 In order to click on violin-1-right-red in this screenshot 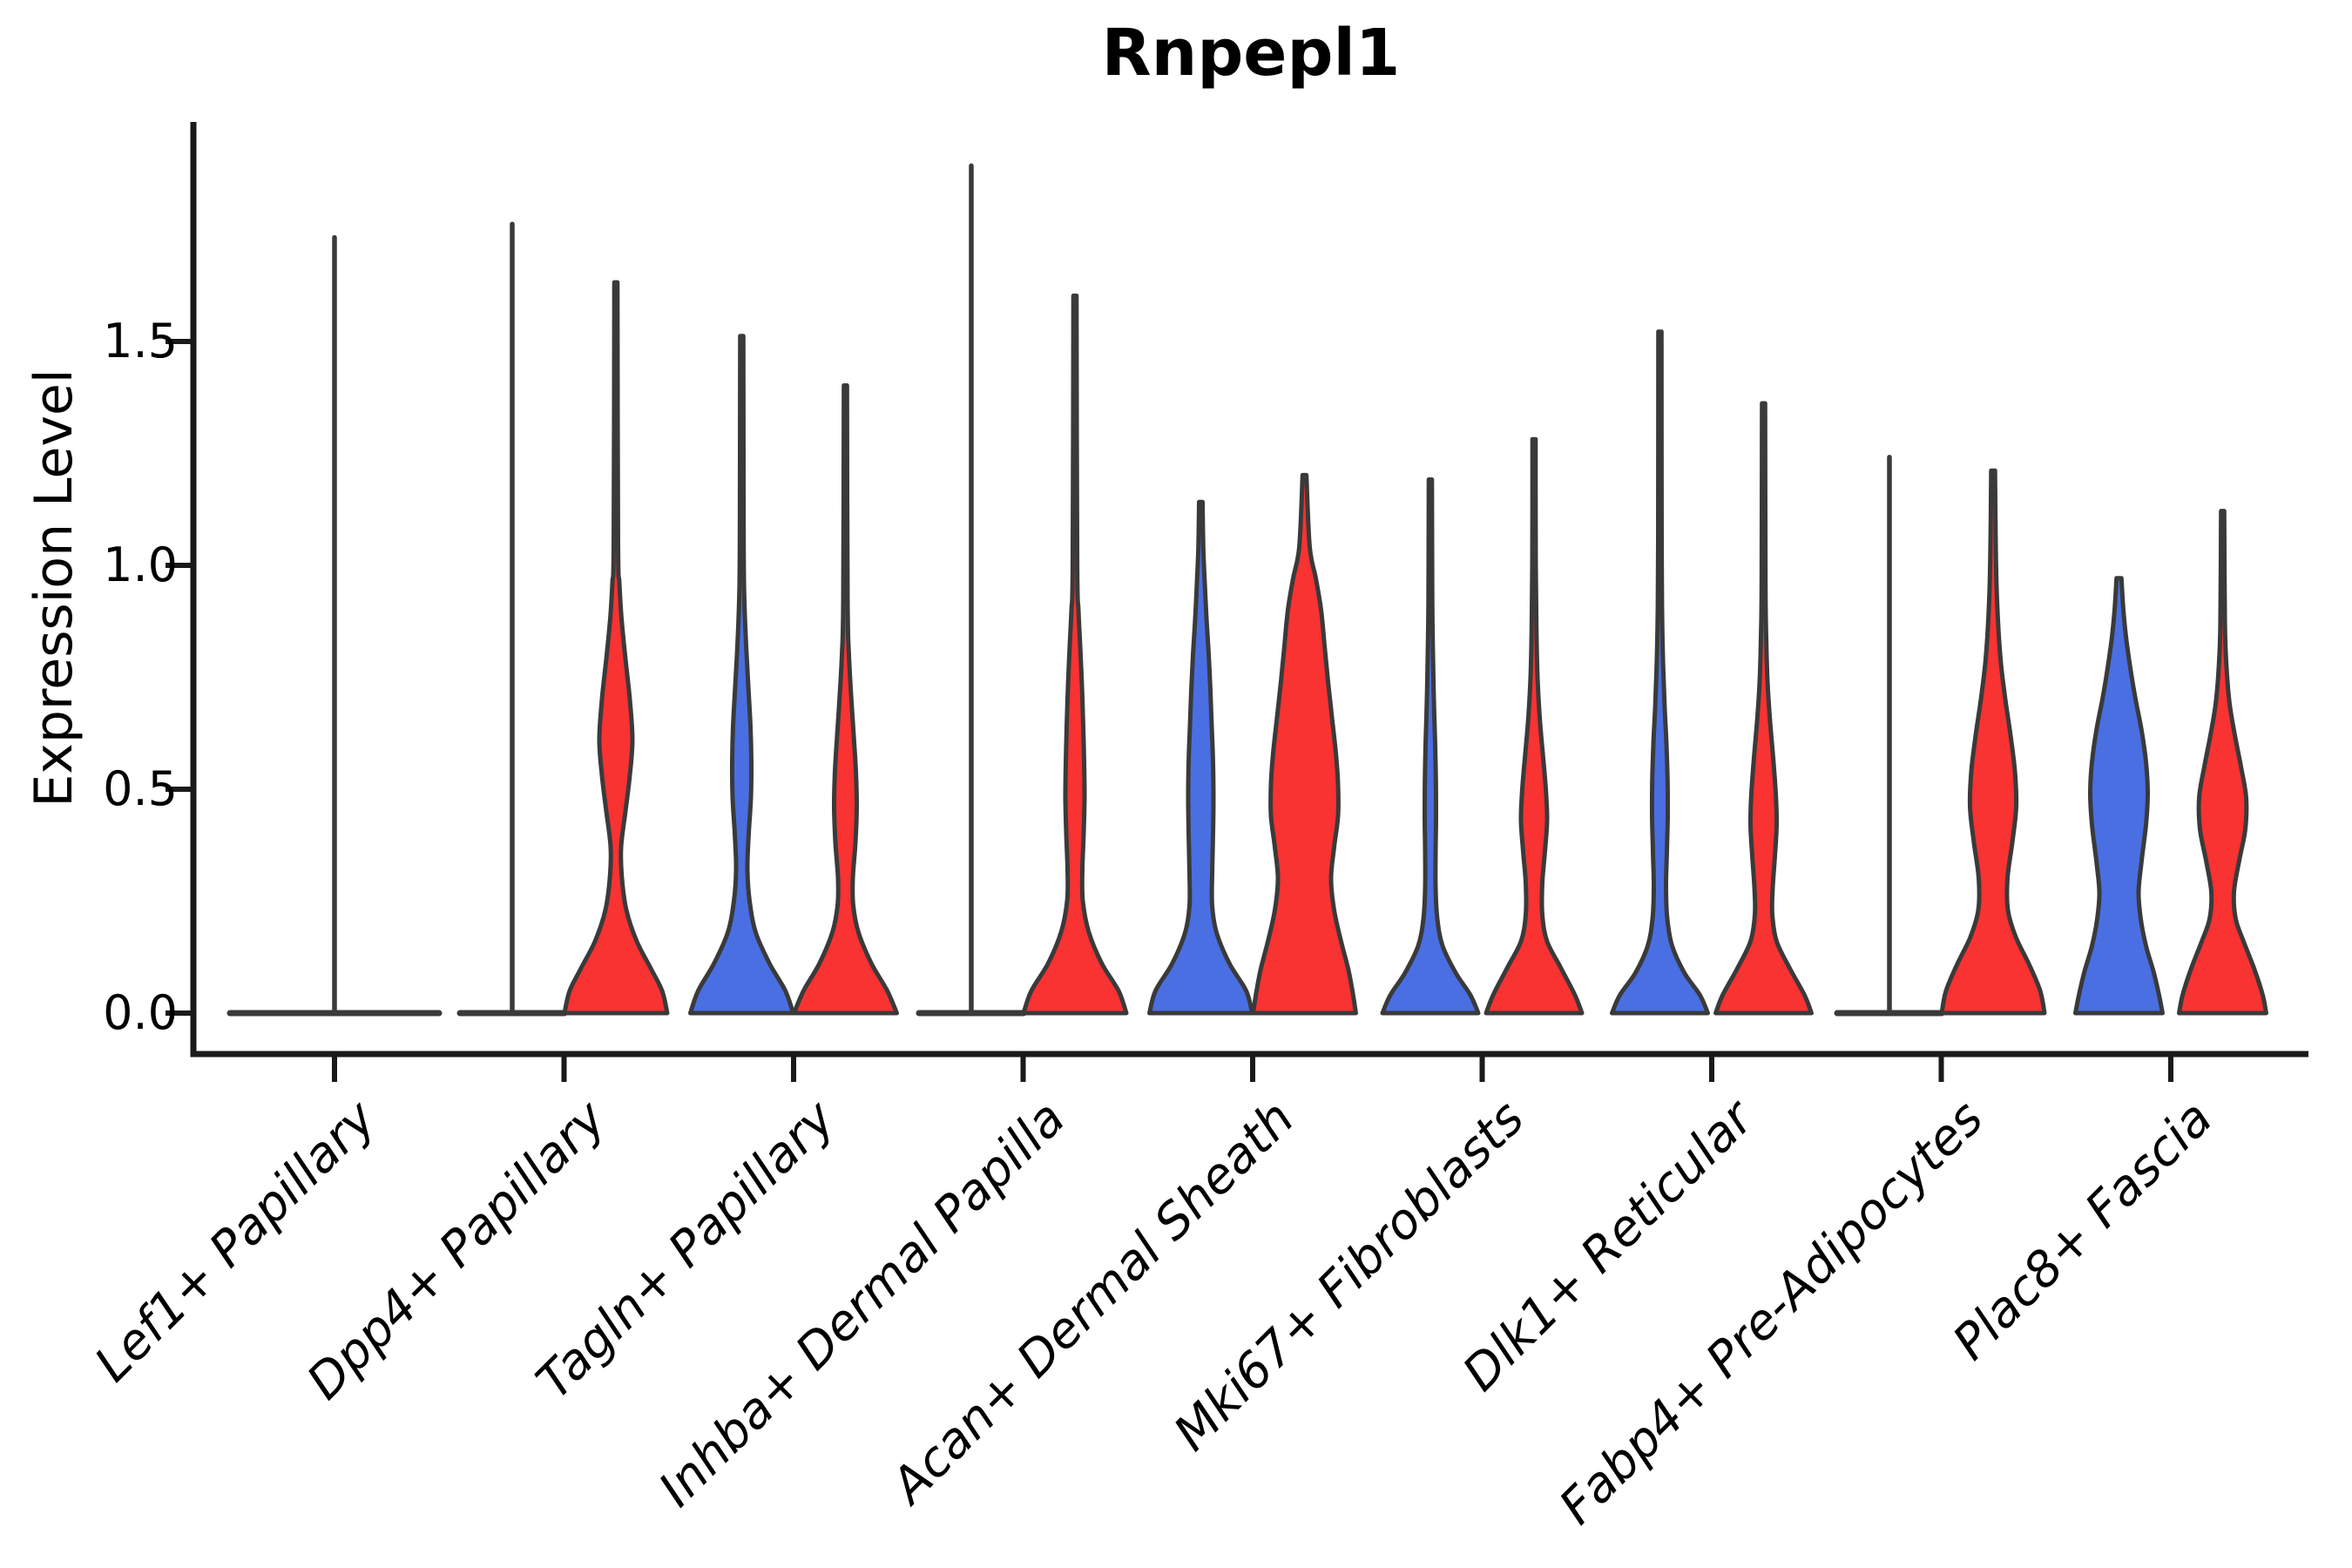, I will do `click(616, 648)`.